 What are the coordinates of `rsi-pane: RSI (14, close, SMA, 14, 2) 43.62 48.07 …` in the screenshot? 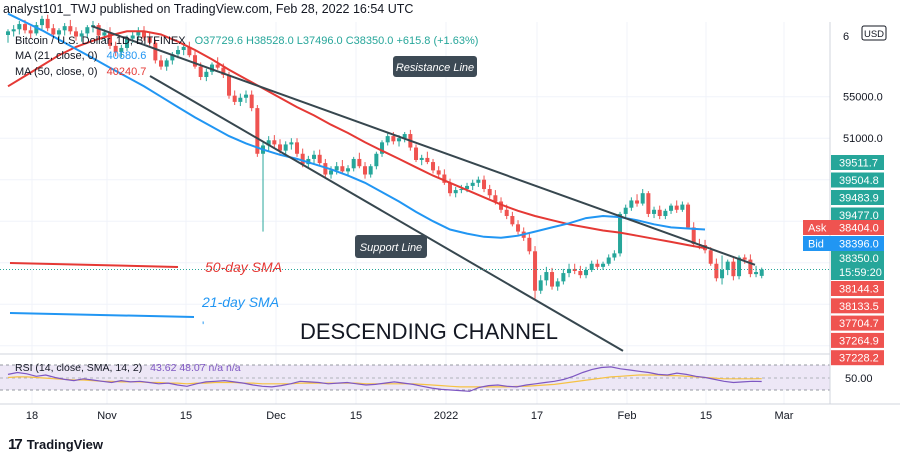 It's located at (415, 372).